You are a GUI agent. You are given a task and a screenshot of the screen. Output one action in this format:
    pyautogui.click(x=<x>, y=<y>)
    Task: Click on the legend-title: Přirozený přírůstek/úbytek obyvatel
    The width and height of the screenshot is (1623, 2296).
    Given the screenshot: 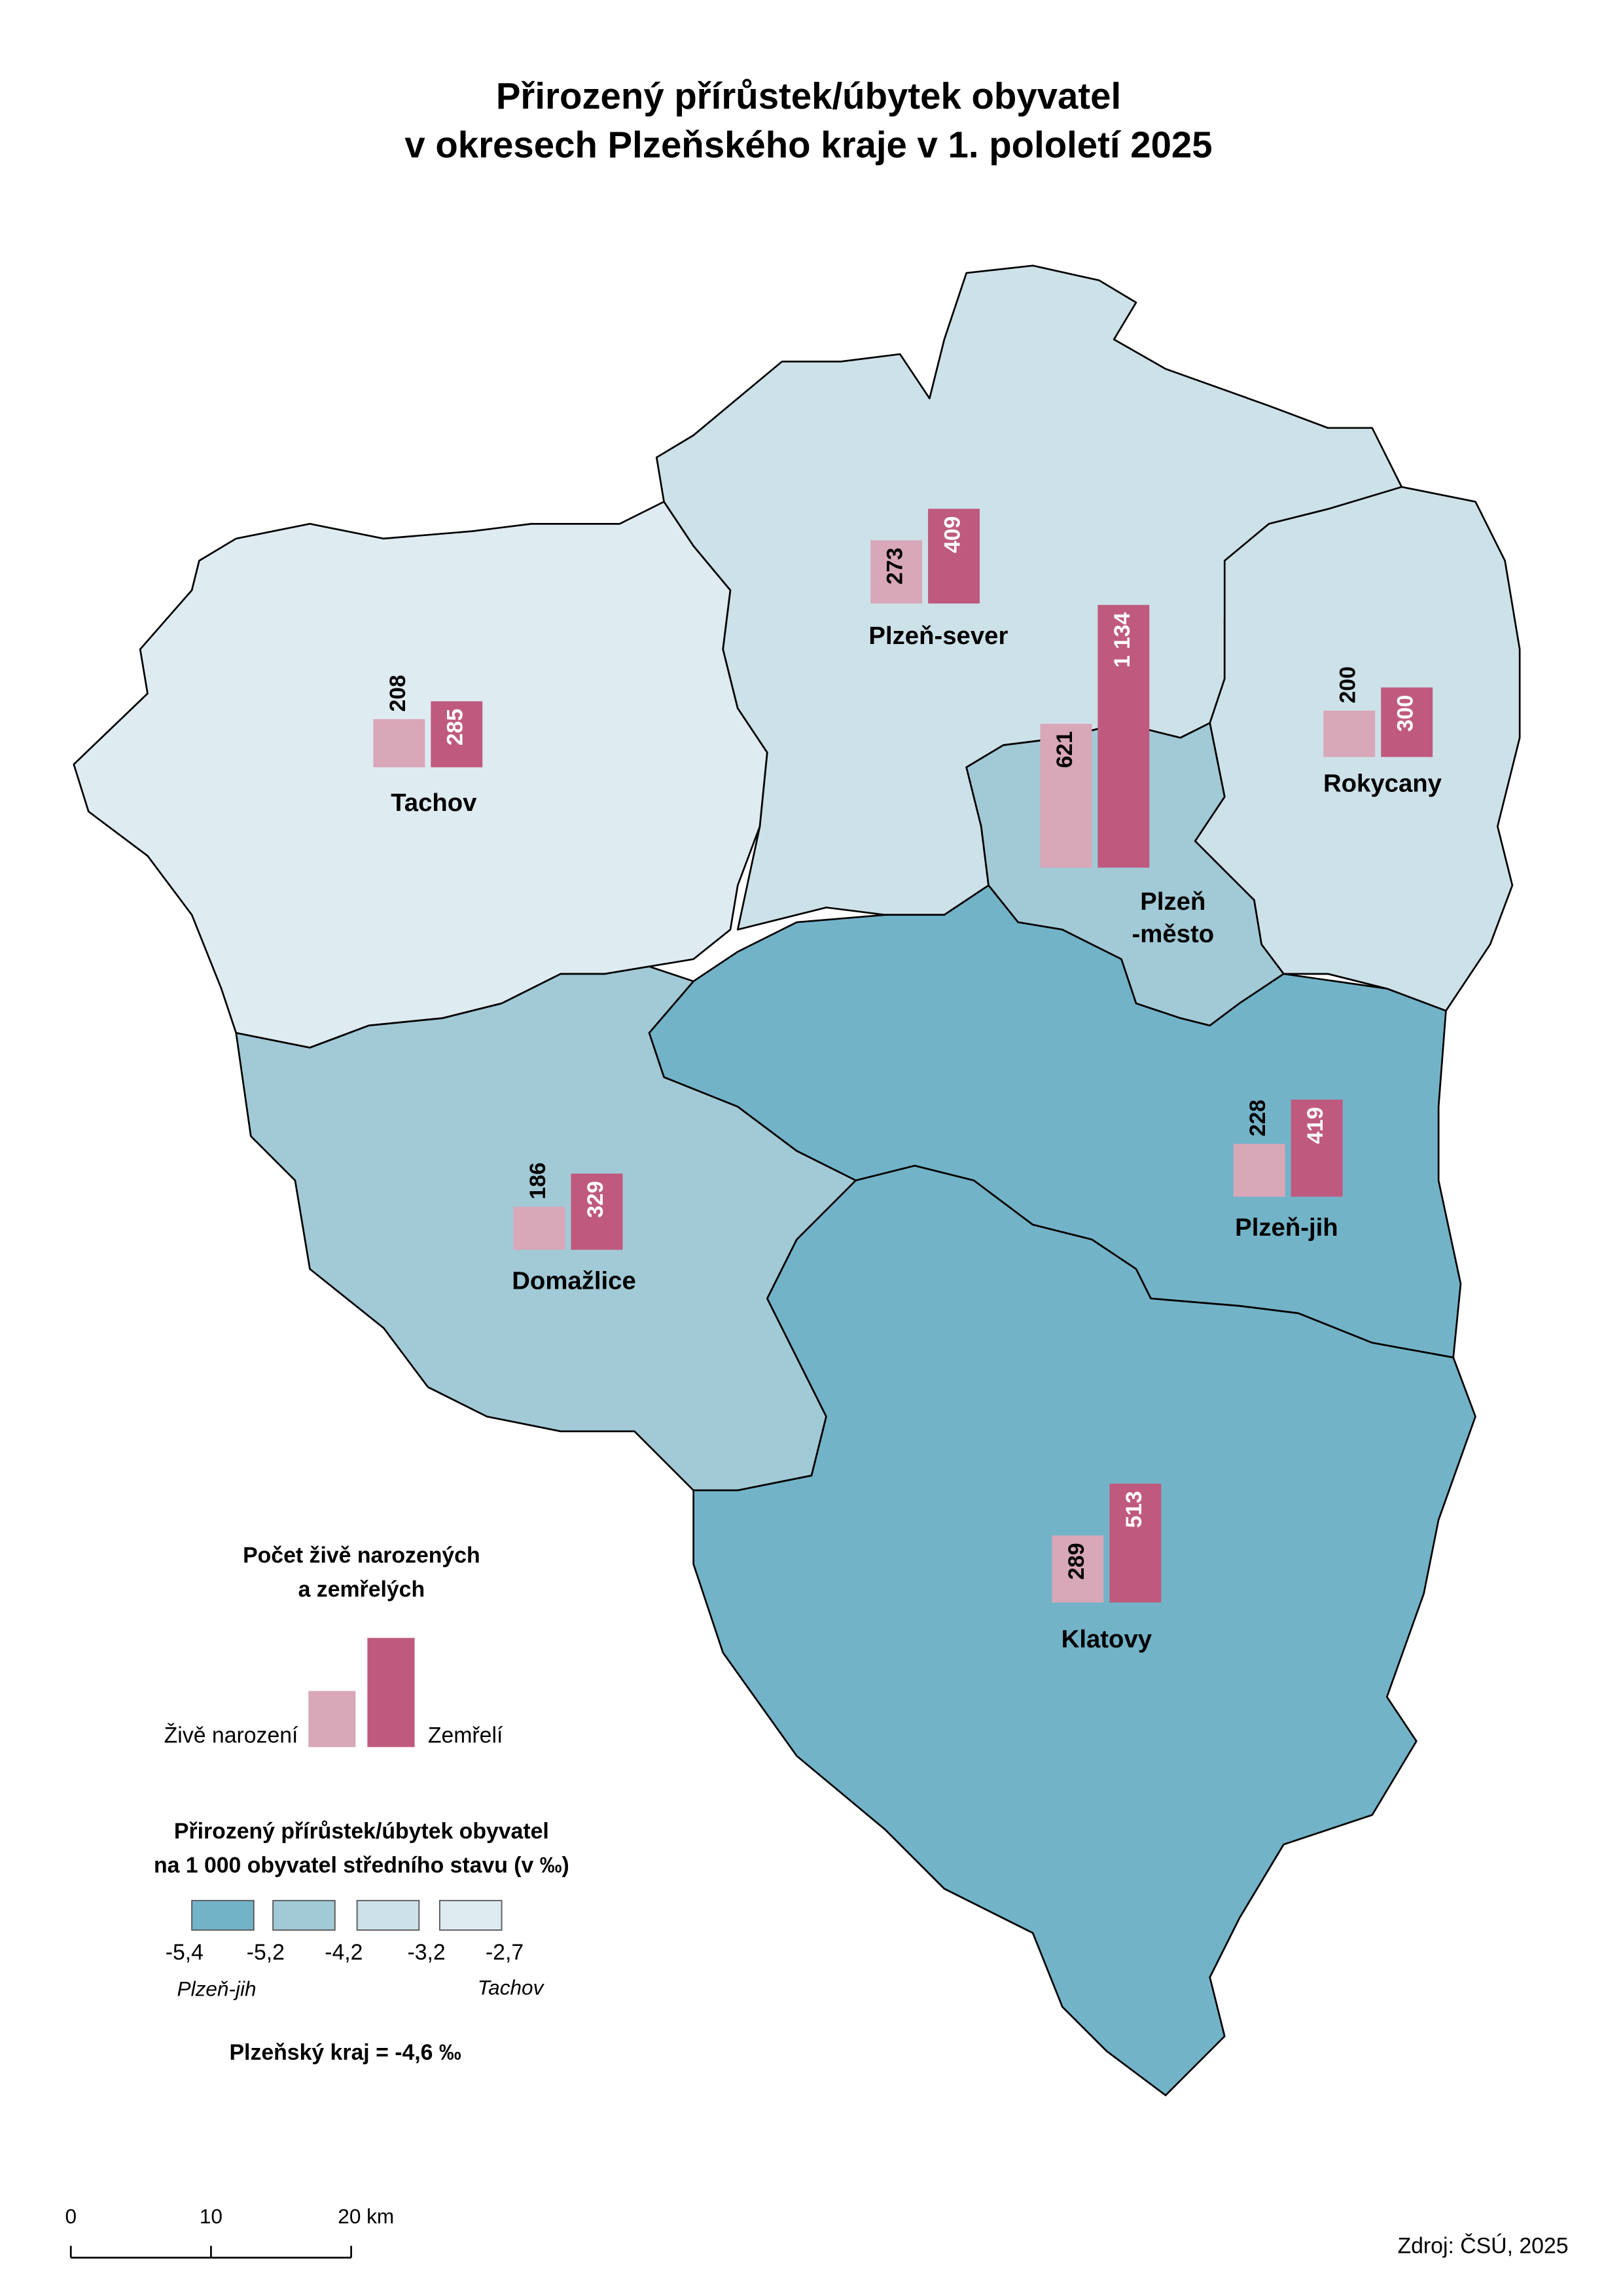 What is the action you would take?
    pyautogui.click(x=362, y=1831)
    